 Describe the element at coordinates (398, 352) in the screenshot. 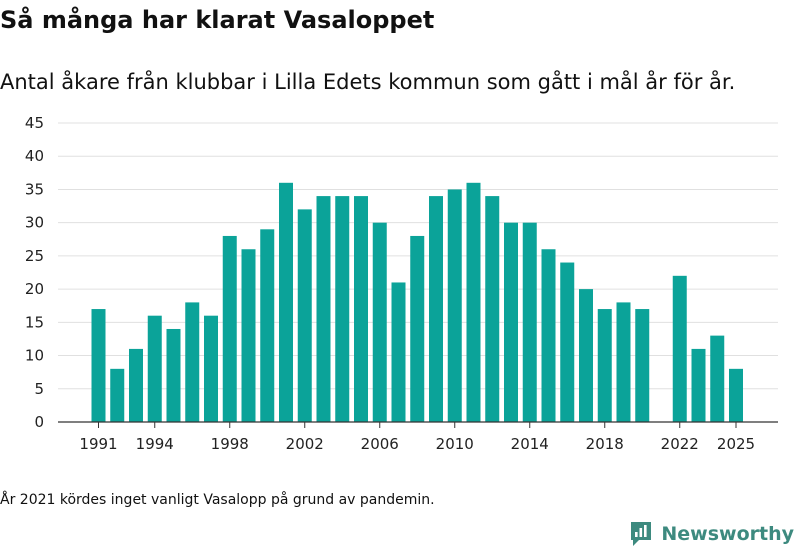

I see `bar-2007` at that location.